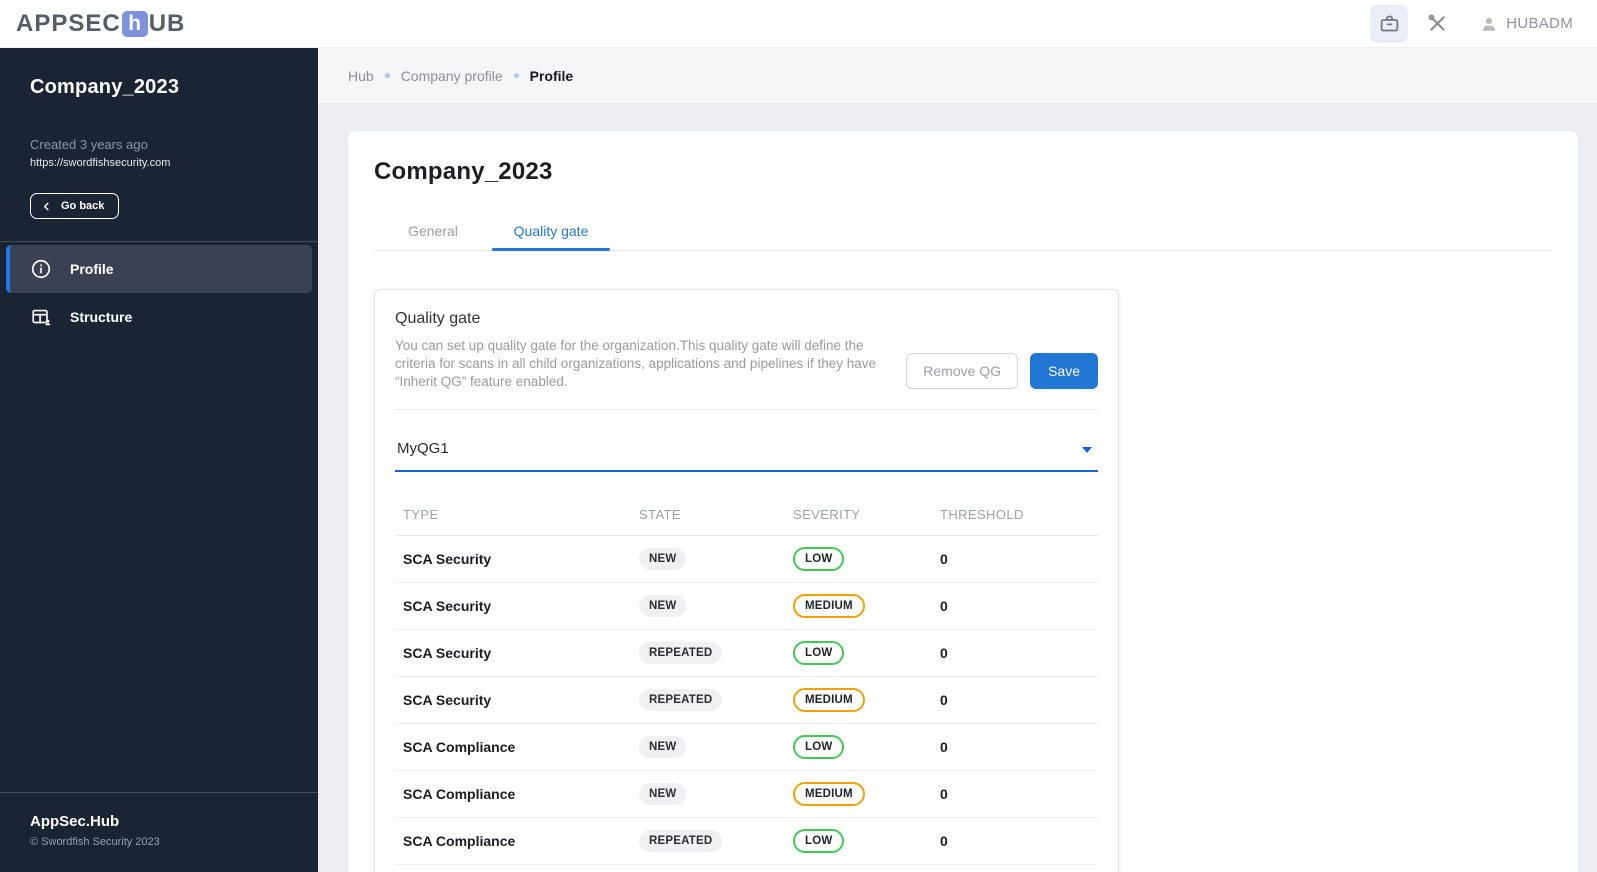 The image size is (1597, 872). What do you see at coordinates (746, 456) in the screenshot?
I see `quality-gate-select: MyQG1` at bounding box center [746, 456].